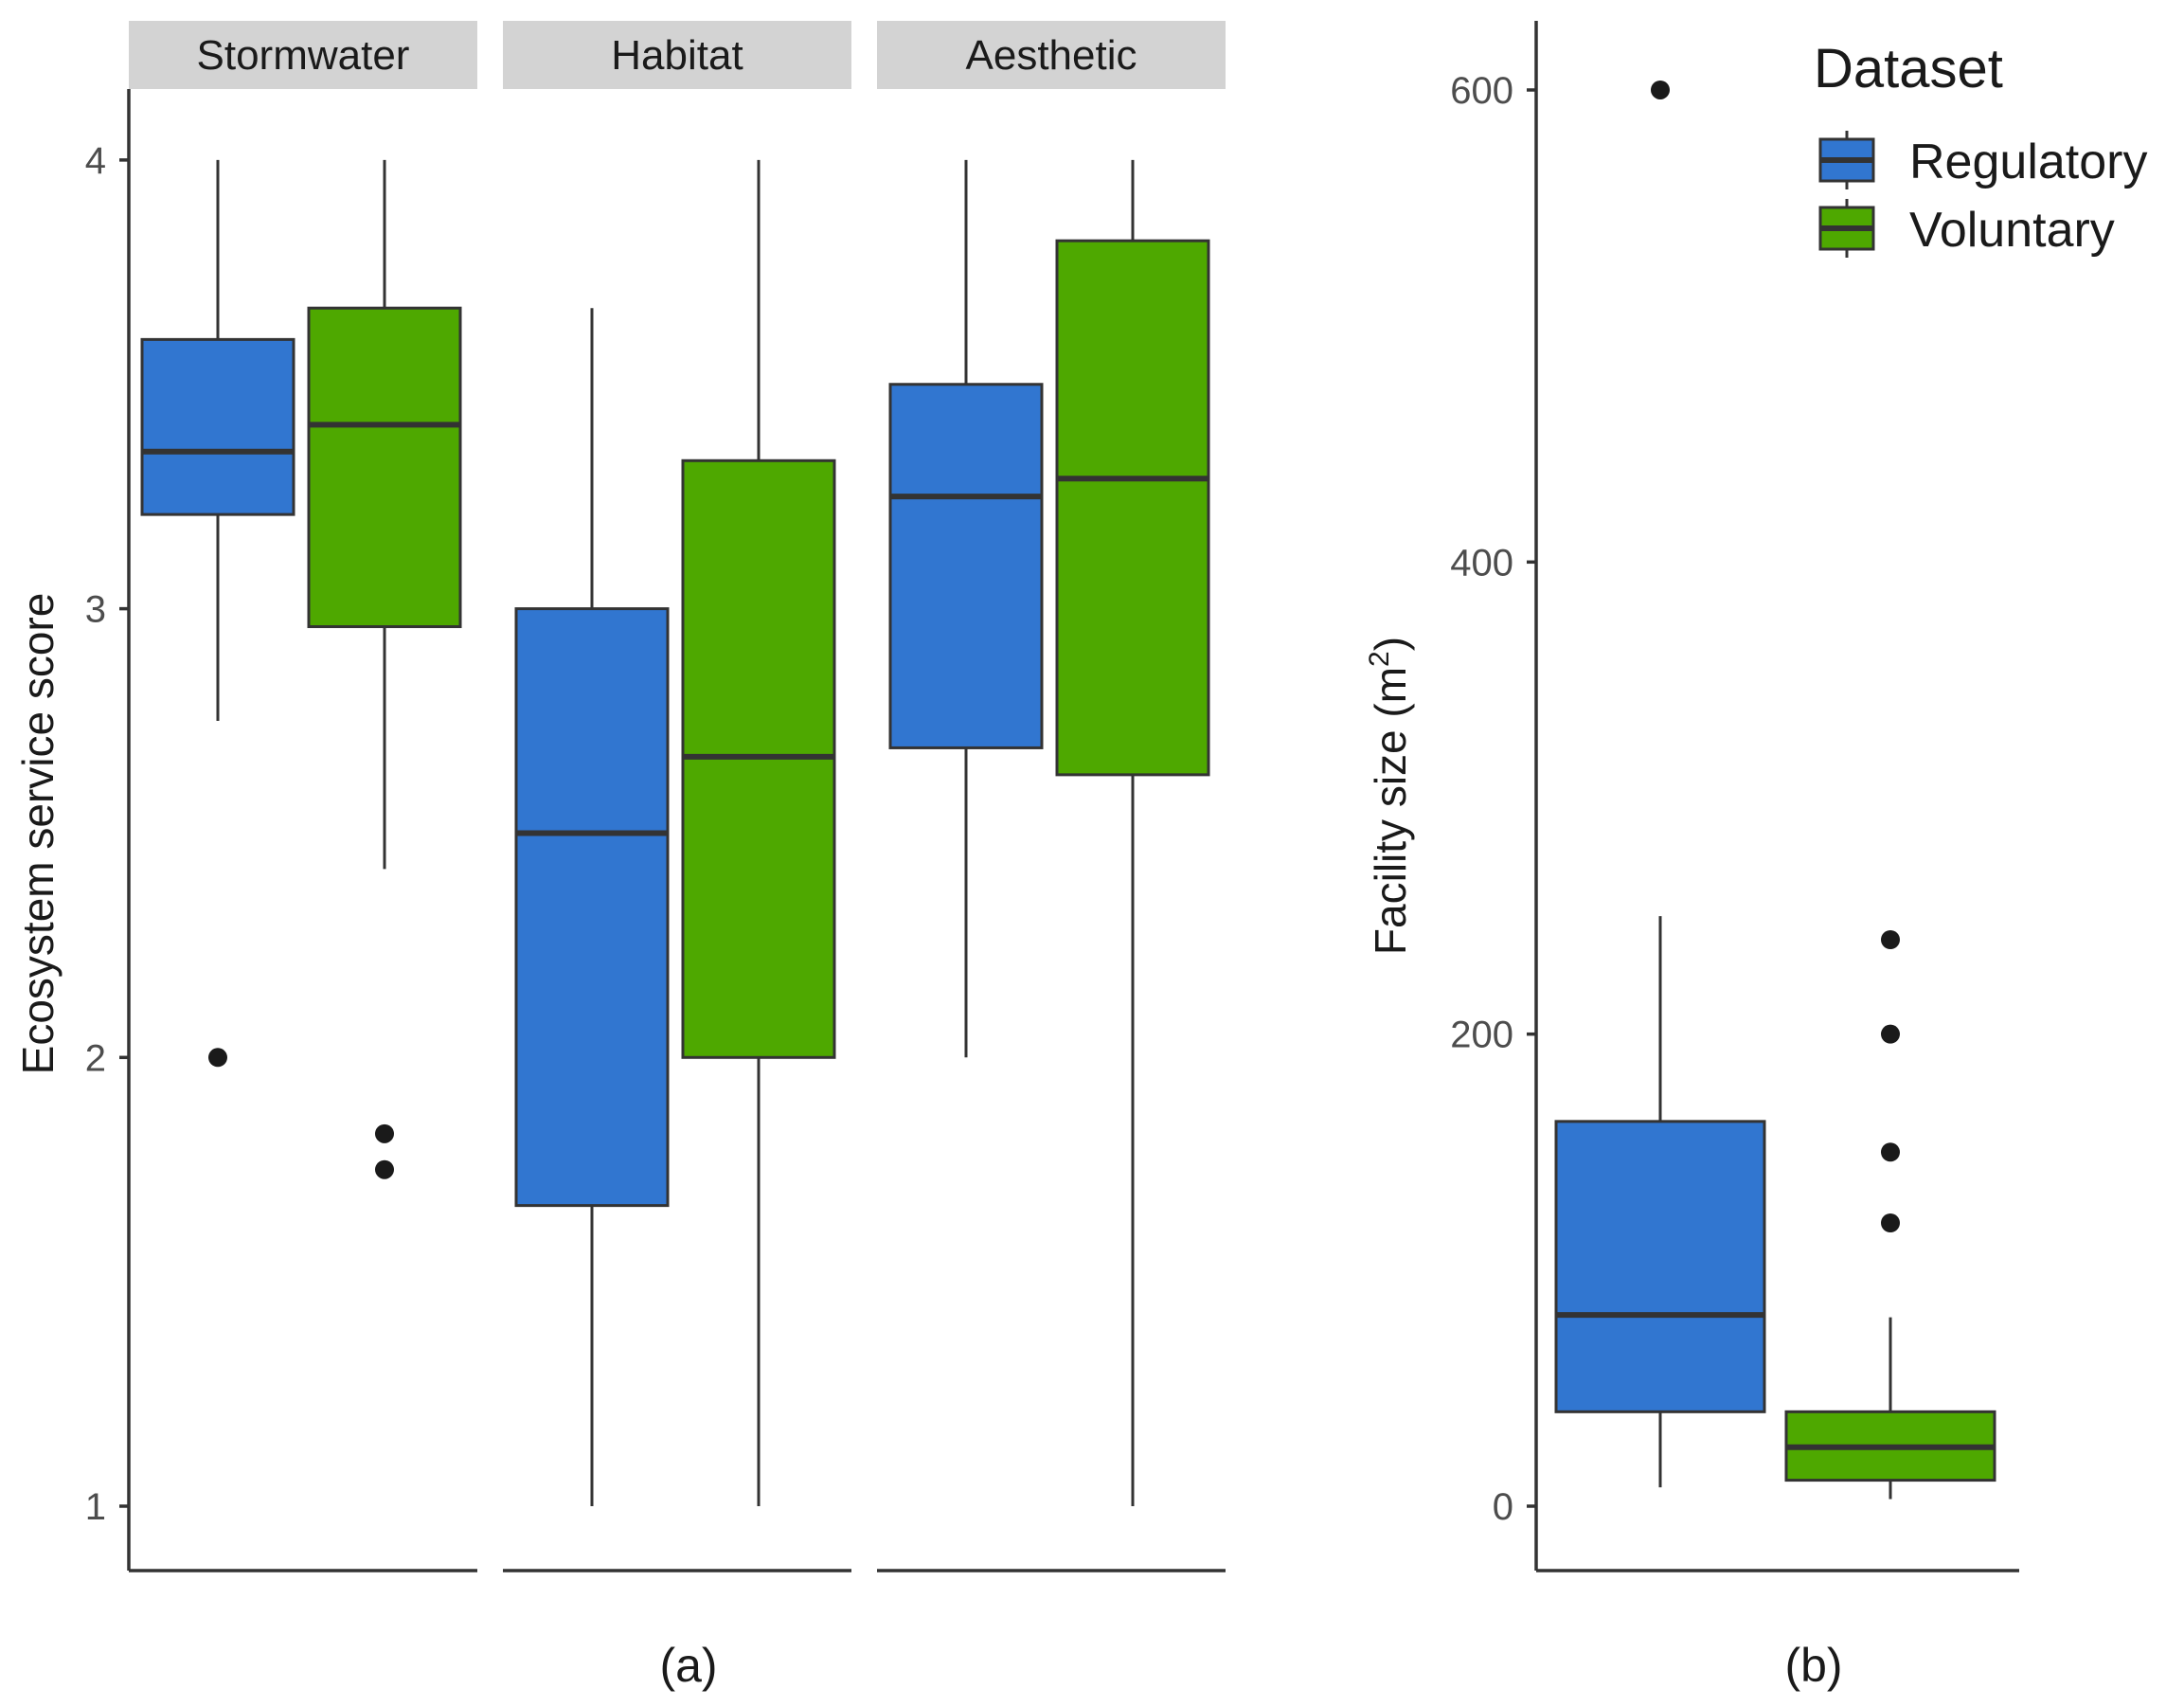  I want to click on facet-strips: Stormwater Habitat Aesthetic, so click(677, 55).